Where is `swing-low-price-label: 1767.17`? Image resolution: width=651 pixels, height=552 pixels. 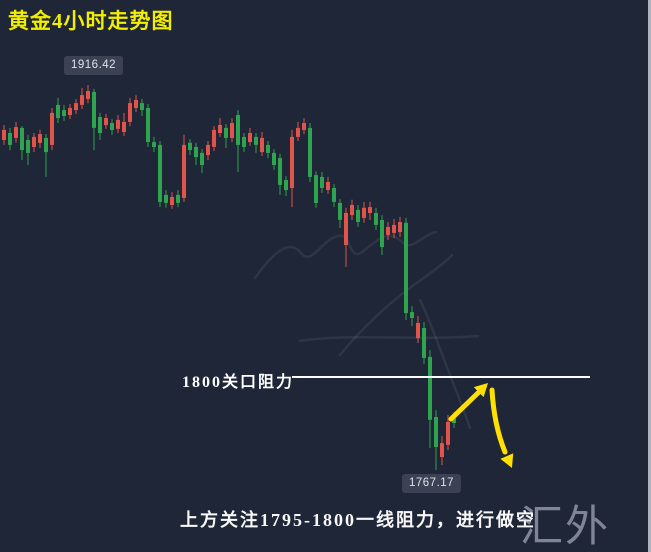 swing-low-price-label: 1767.17 is located at coordinates (432, 483).